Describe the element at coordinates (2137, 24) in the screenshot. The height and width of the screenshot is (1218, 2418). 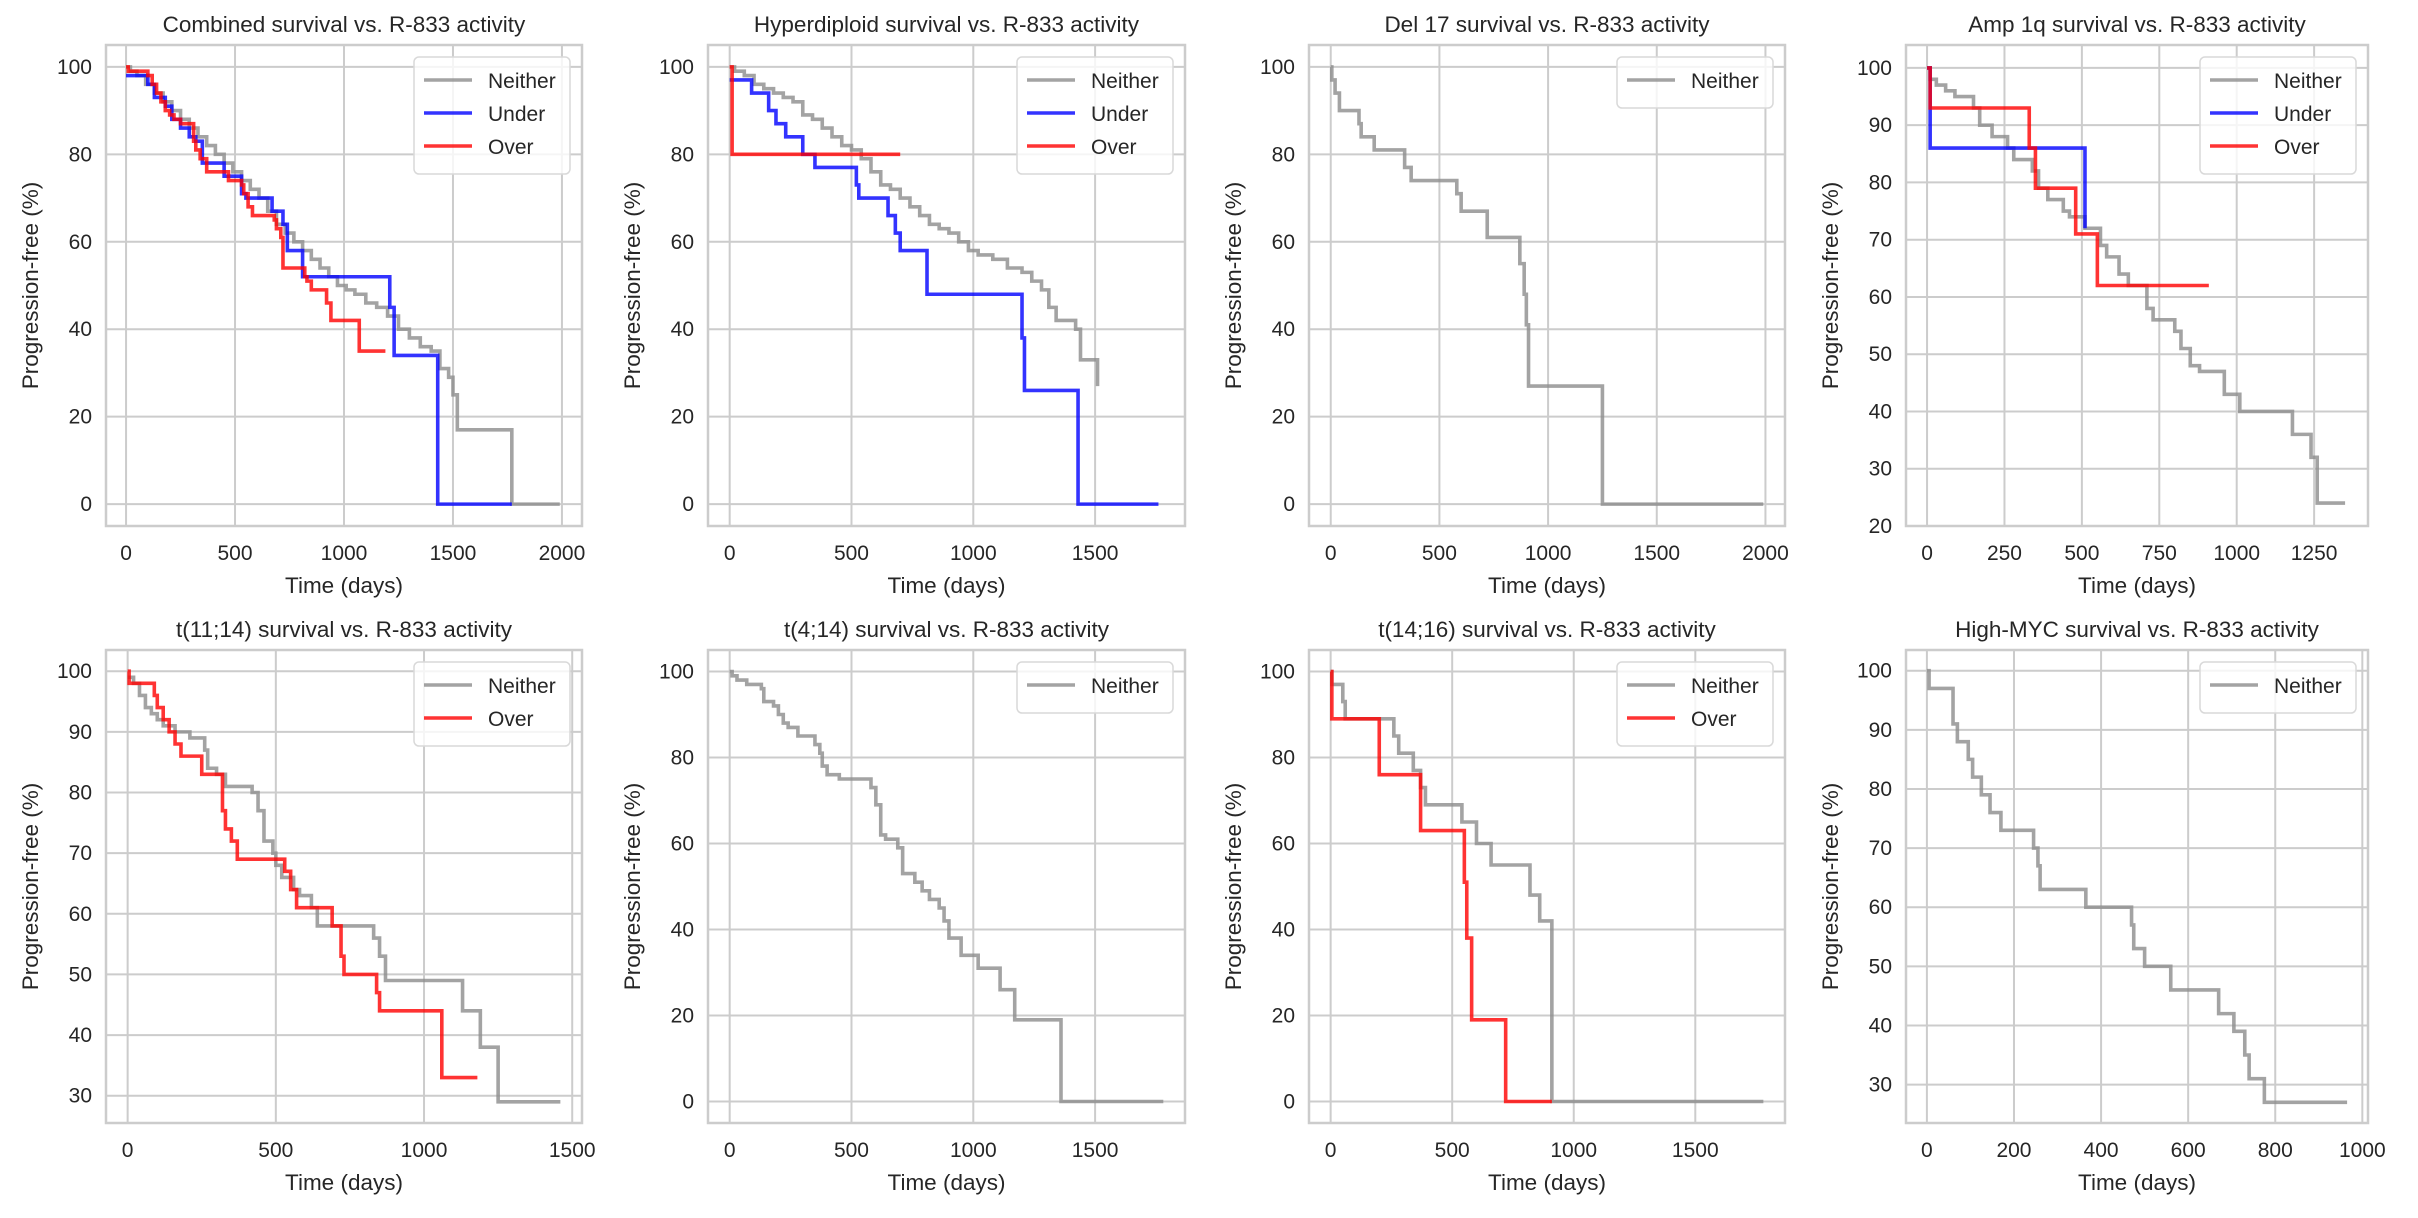
I see `chart-title: Amp 1q survival vs. R-833 activity` at that location.